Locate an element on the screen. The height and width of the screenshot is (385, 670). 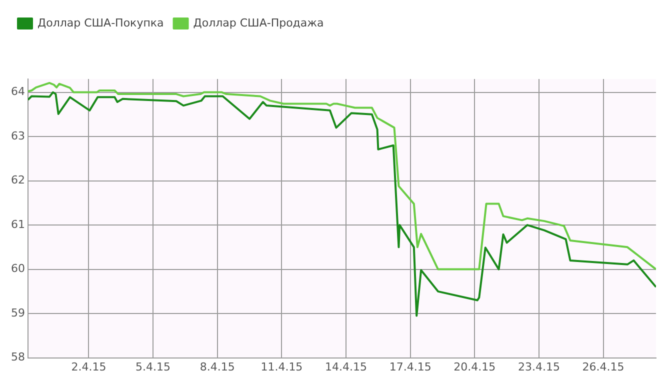
x-tick-label: 5.4.15 is located at coordinates (153, 367).